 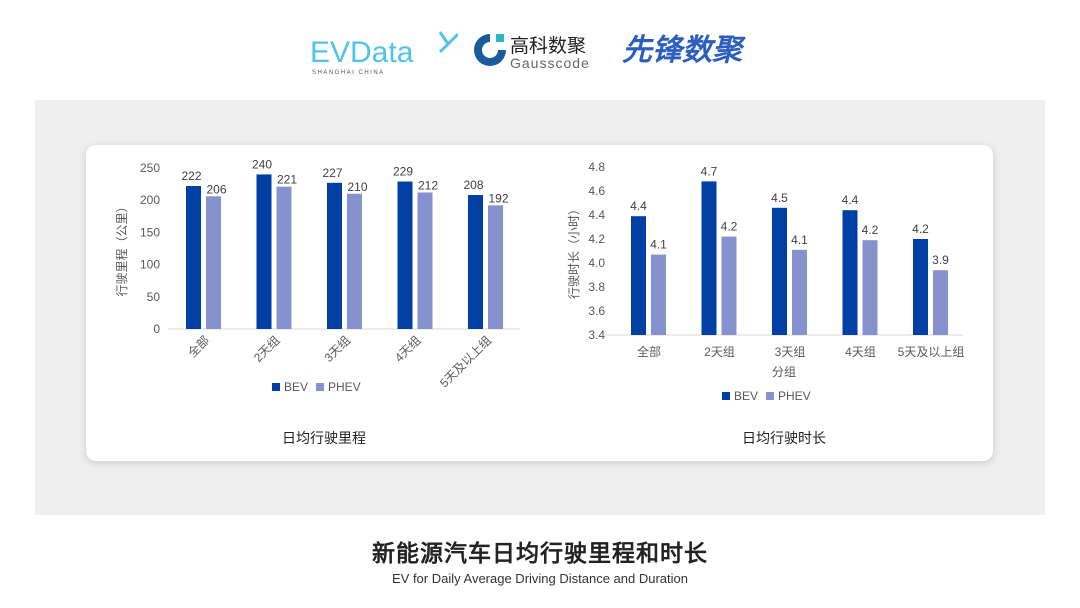 I want to click on y-tick-label: 3.4, so click(x=596, y=335).